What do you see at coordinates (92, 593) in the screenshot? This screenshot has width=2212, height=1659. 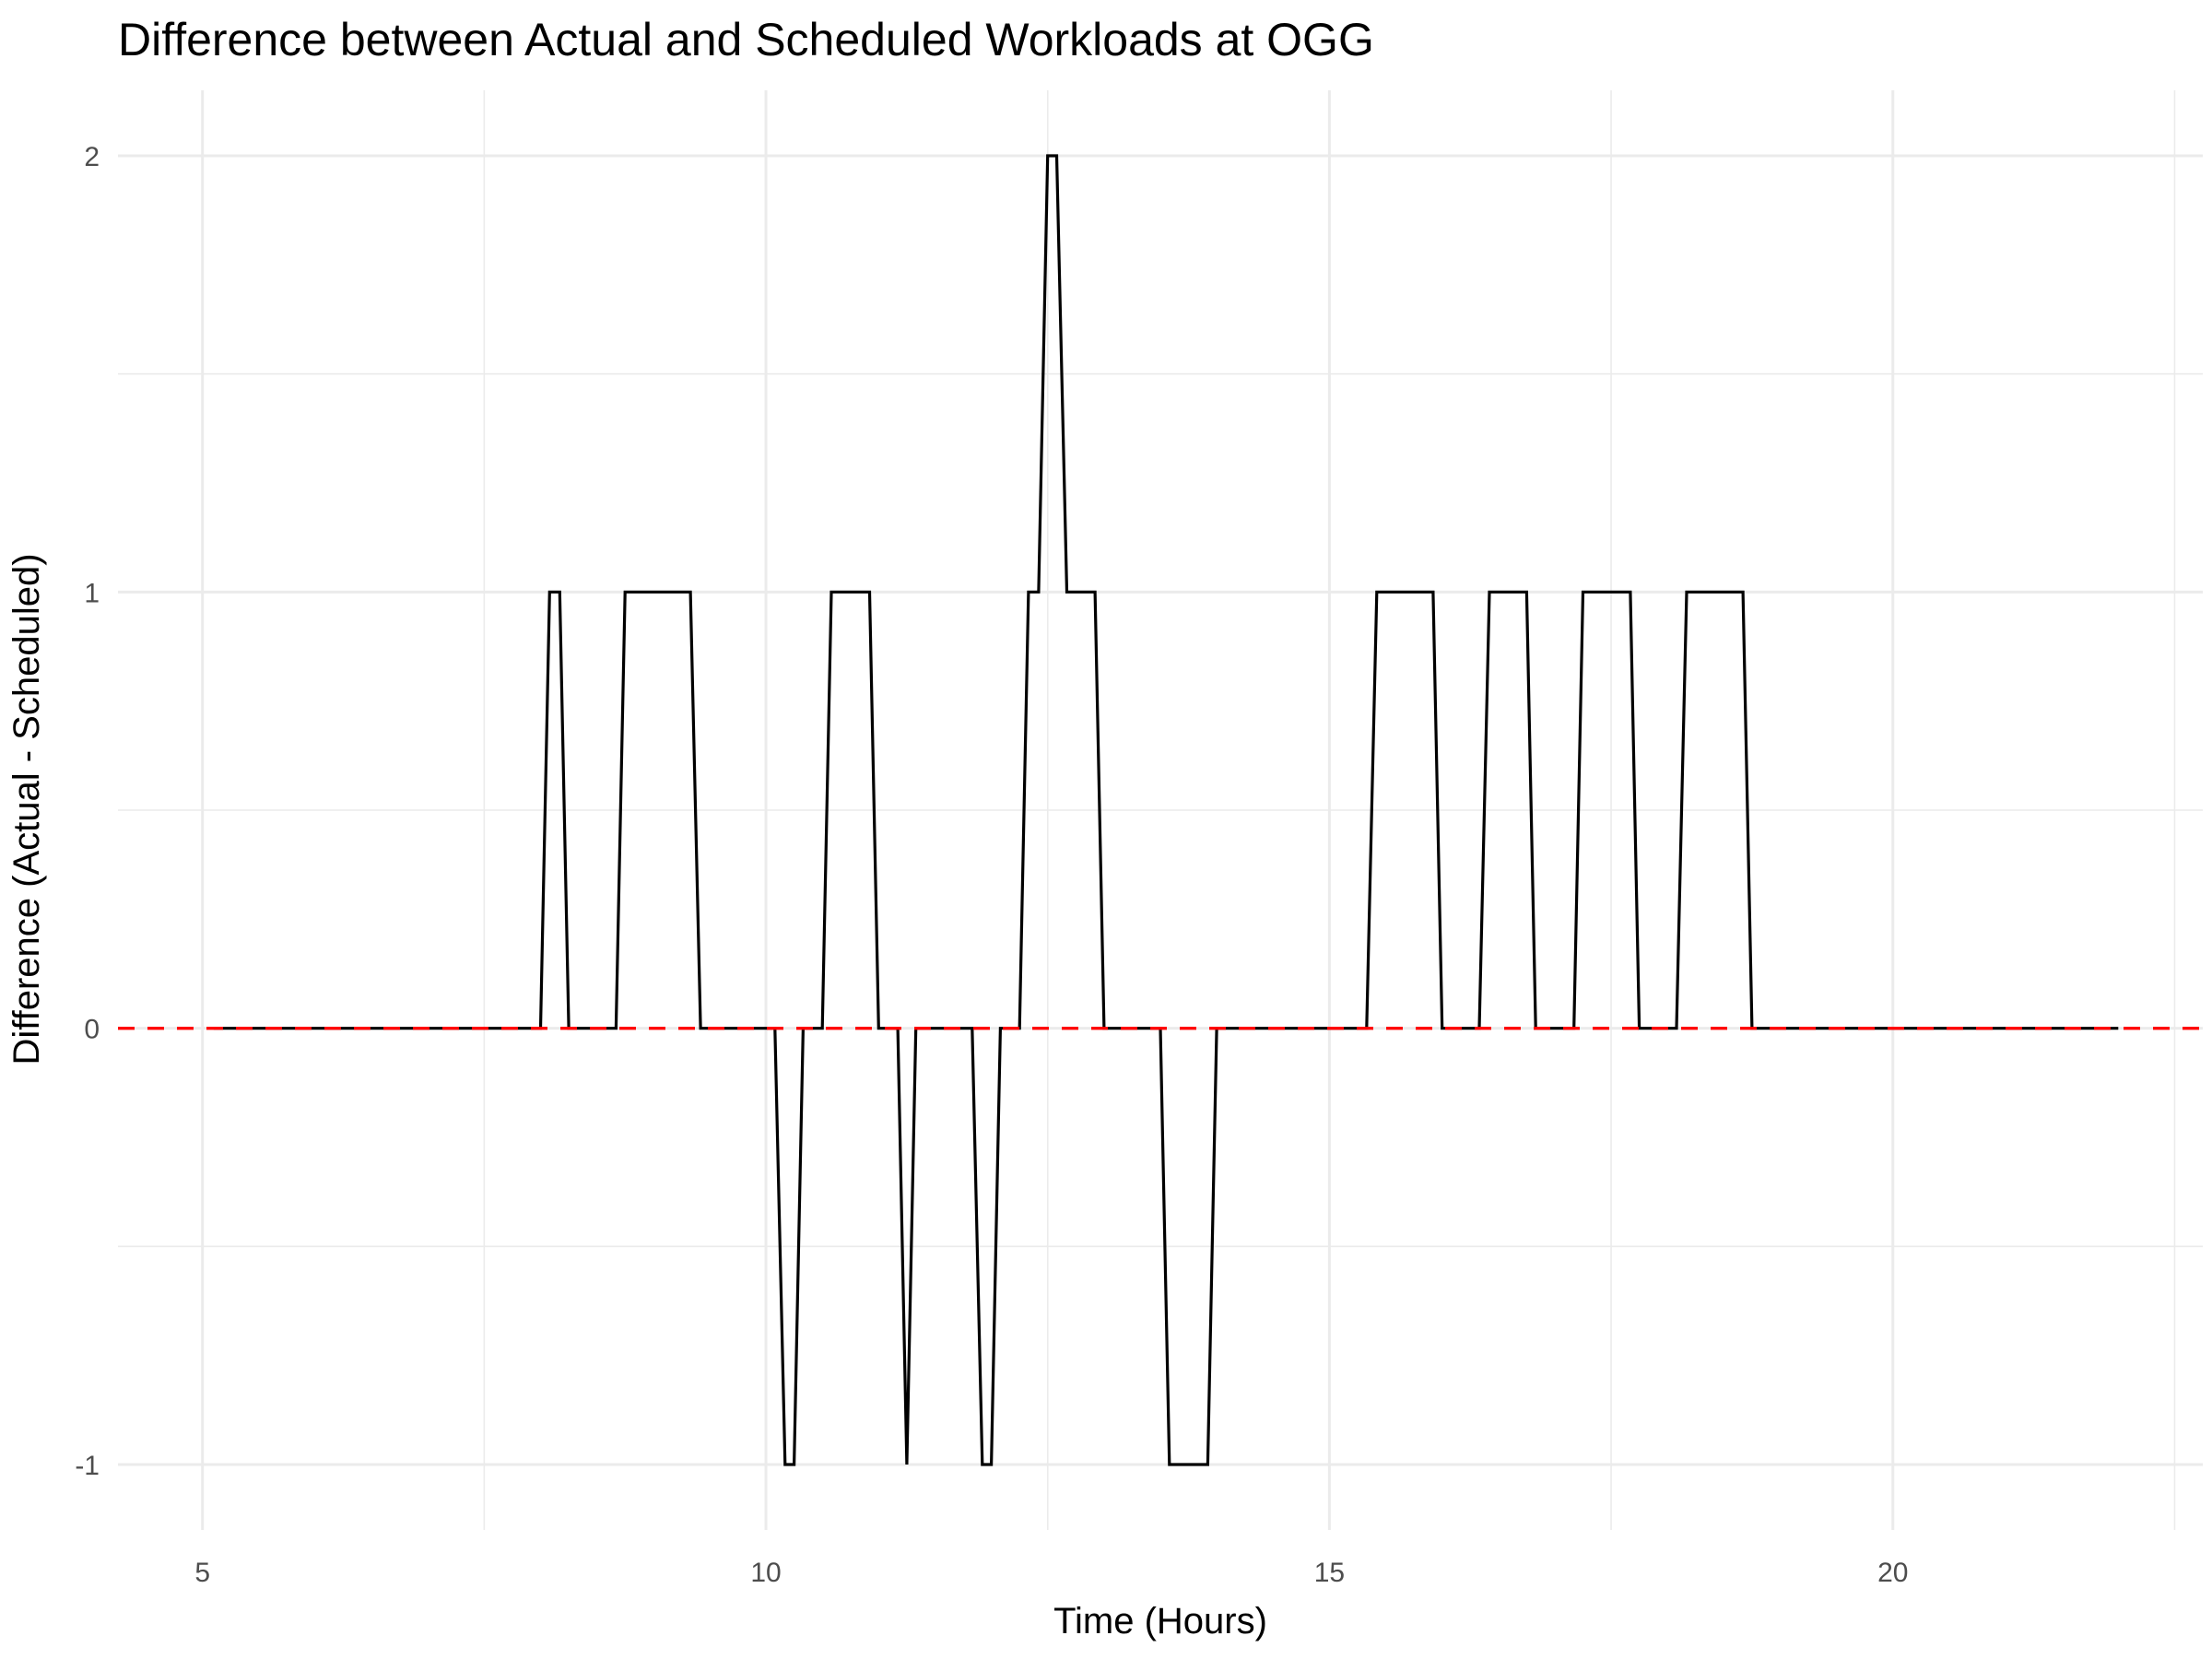 I see `y-tick-label: 1` at bounding box center [92, 593].